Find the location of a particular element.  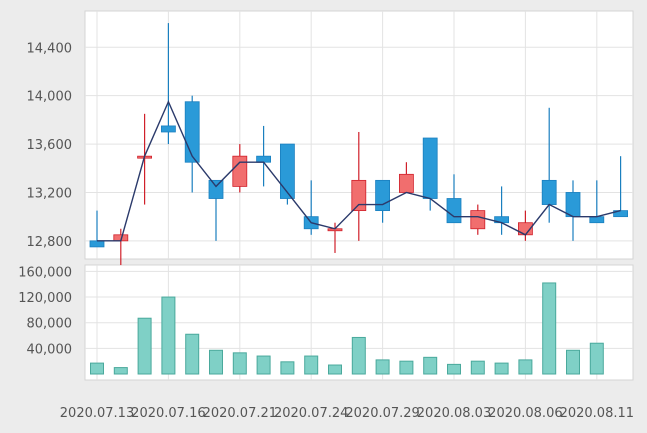

x-tick-label: 2020.07.29 is located at coordinates (382, 413).